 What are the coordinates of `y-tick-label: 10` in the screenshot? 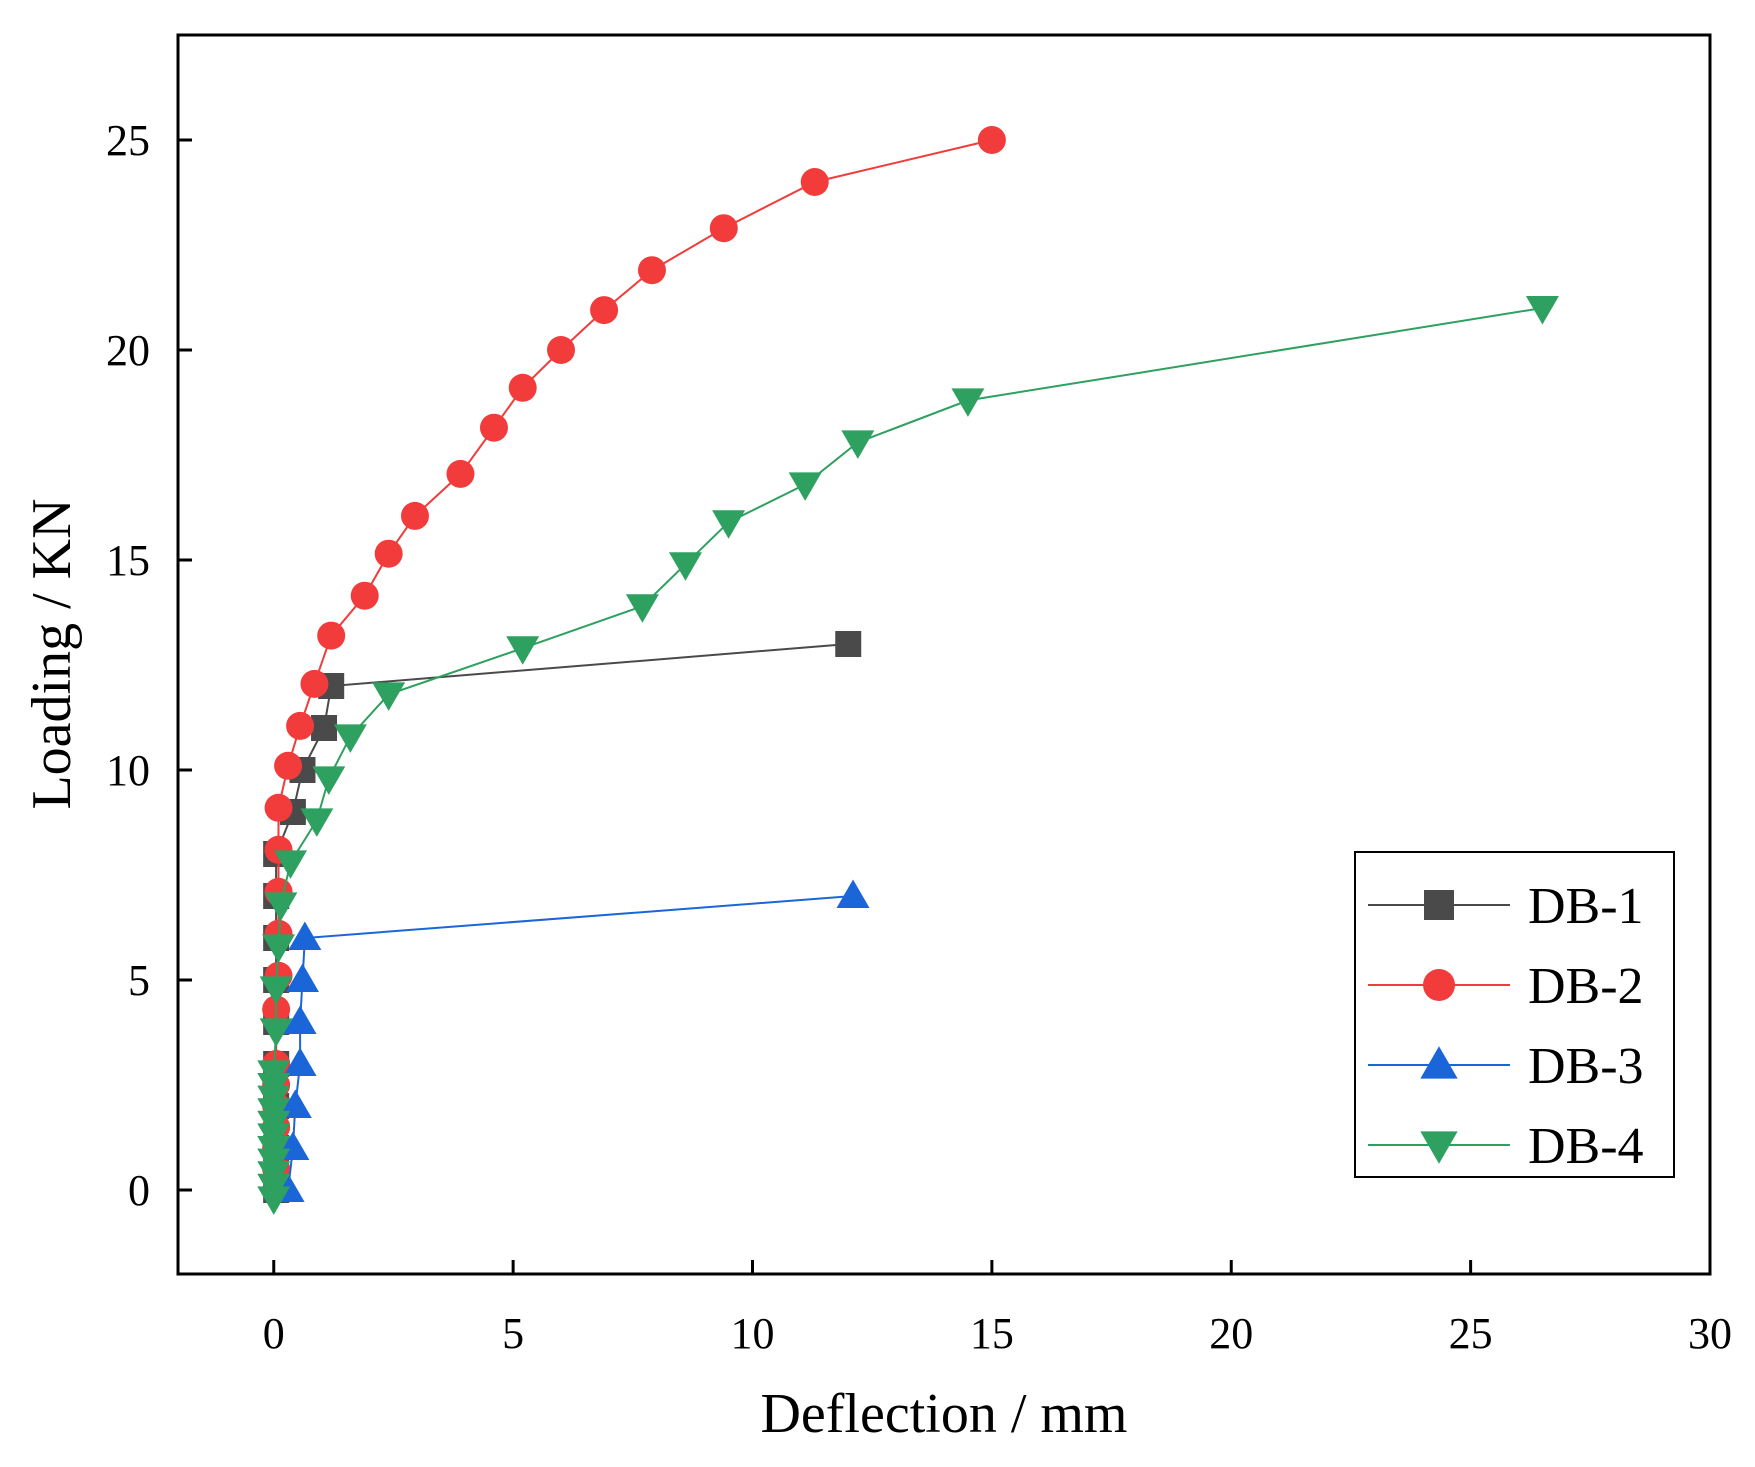 It's located at (128, 770).